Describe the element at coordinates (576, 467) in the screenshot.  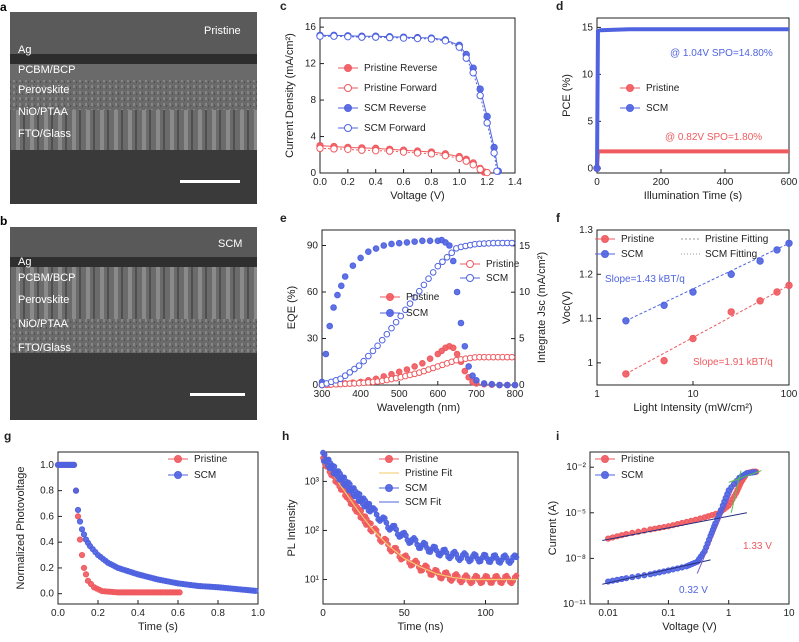
I see `y-tick-label: 10⁻²` at that location.